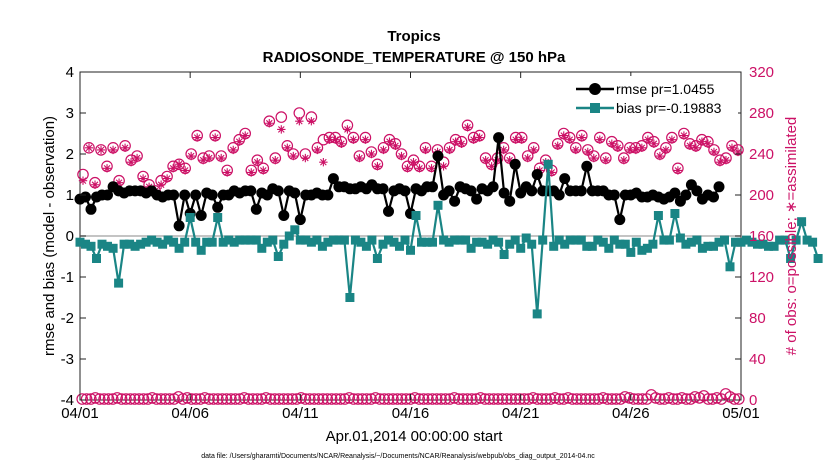 This screenshot has height=470, width=830. I want to click on x-tick-label: 04/26, so click(631, 413).